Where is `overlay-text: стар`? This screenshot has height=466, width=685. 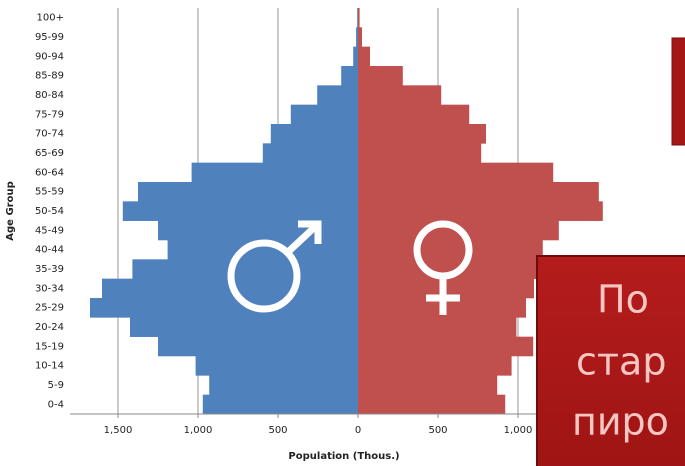
overlay-text: стар is located at coordinates (621, 362).